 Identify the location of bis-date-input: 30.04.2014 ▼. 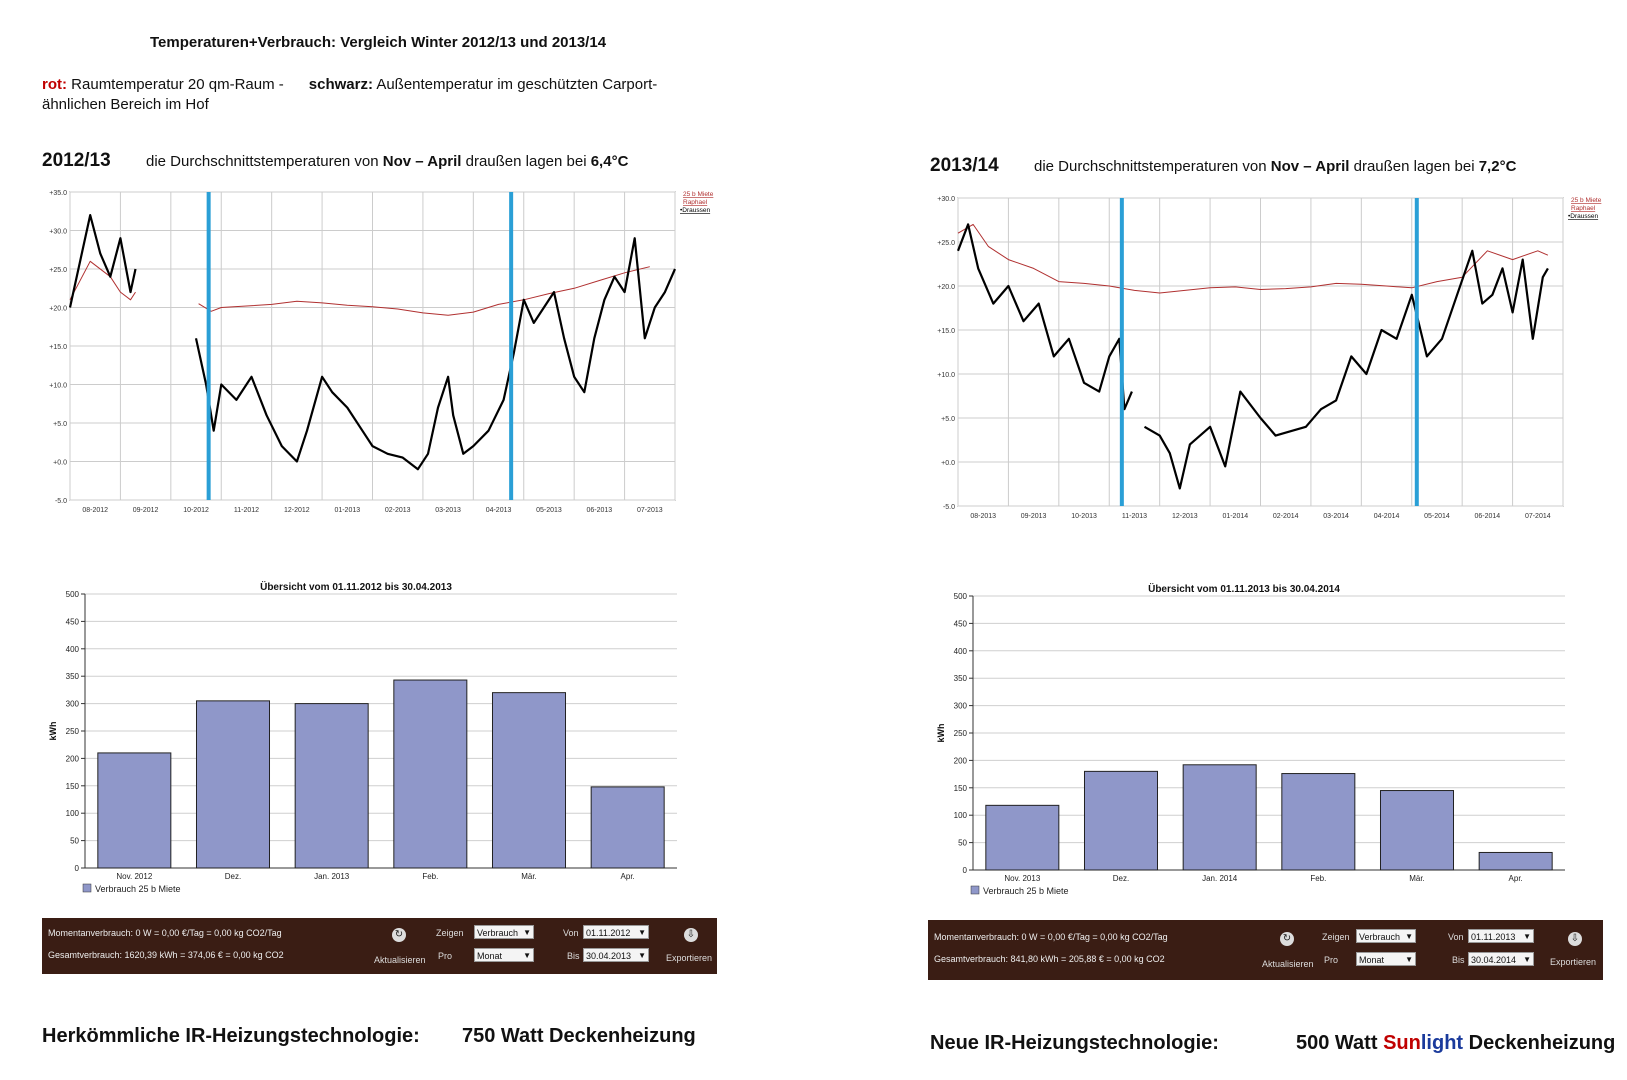
(1501, 959).